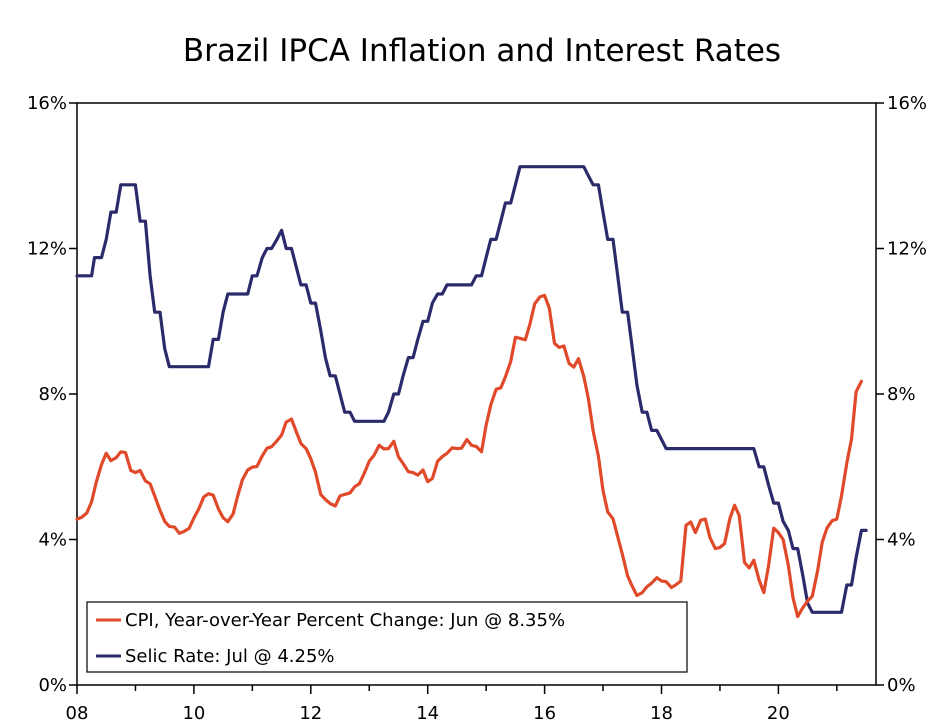  What do you see at coordinates (193, 713) in the screenshot?
I see `x-tick-label: 10` at bounding box center [193, 713].